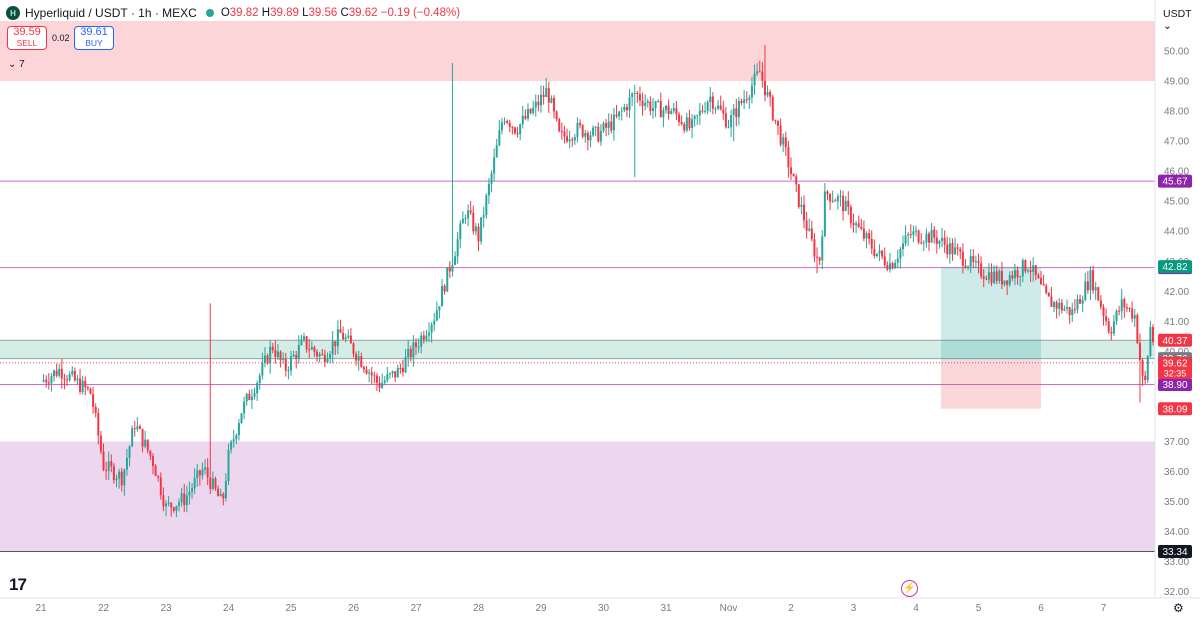 The width and height of the screenshot is (1200, 621). Describe the element at coordinates (1176, 472) in the screenshot. I see `price-tick-label: 36.00` at that location.